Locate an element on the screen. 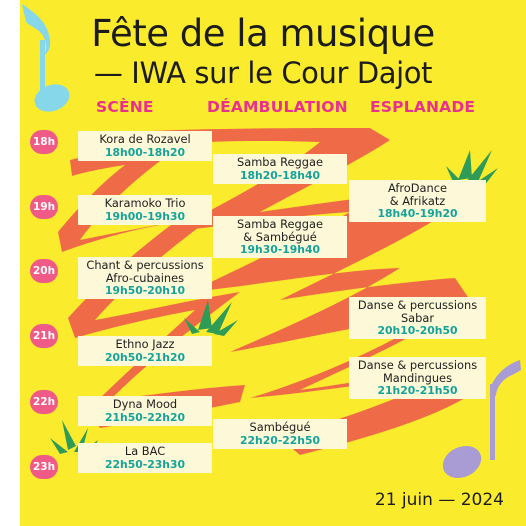 Image resolution: width=526 pixels, height=526 pixels. act-time: 22h20-22h50 is located at coordinates (280, 440).